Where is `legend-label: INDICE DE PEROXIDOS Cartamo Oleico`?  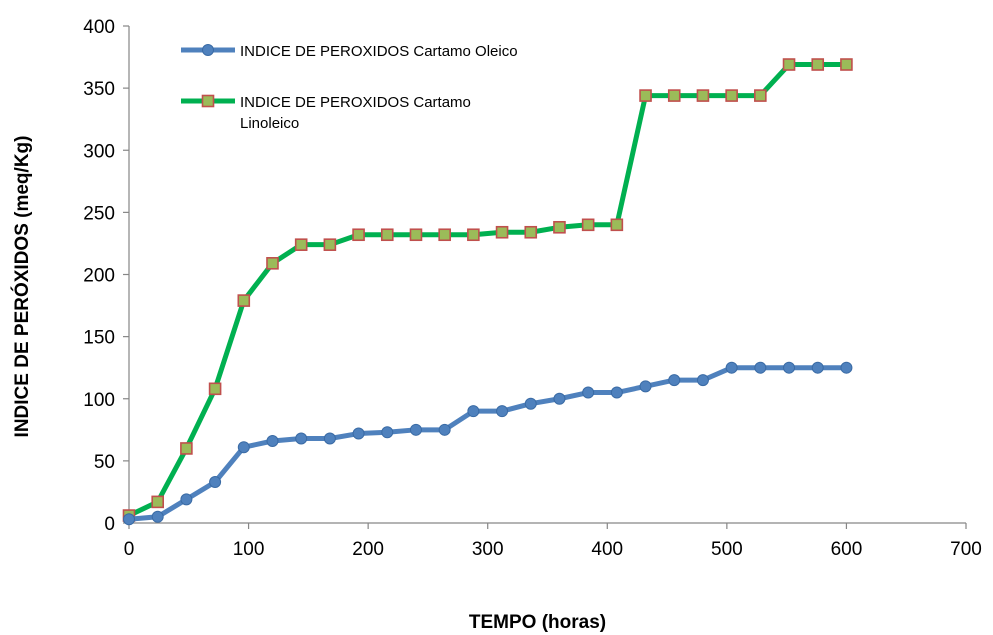 legend-label: INDICE DE PEROXIDOS Cartamo Oleico is located at coordinates (379, 51).